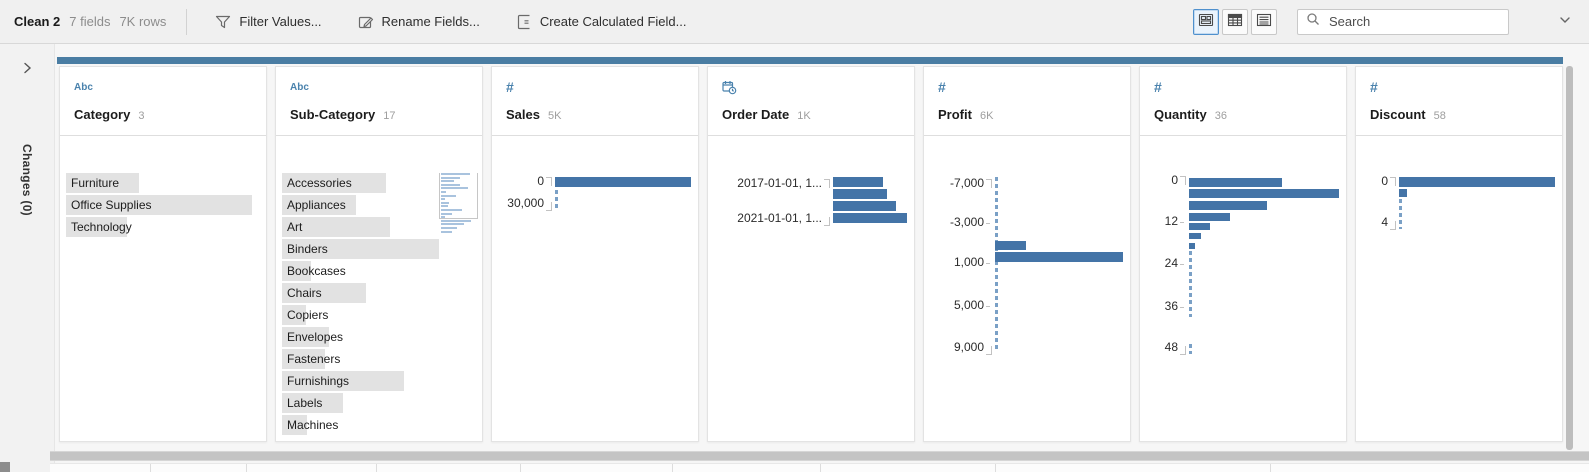 The height and width of the screenshot is (472, 1589). Describe the element at coordinates (163, 205) in the screenshot. I see `value-row: Office Supplies` at that location.